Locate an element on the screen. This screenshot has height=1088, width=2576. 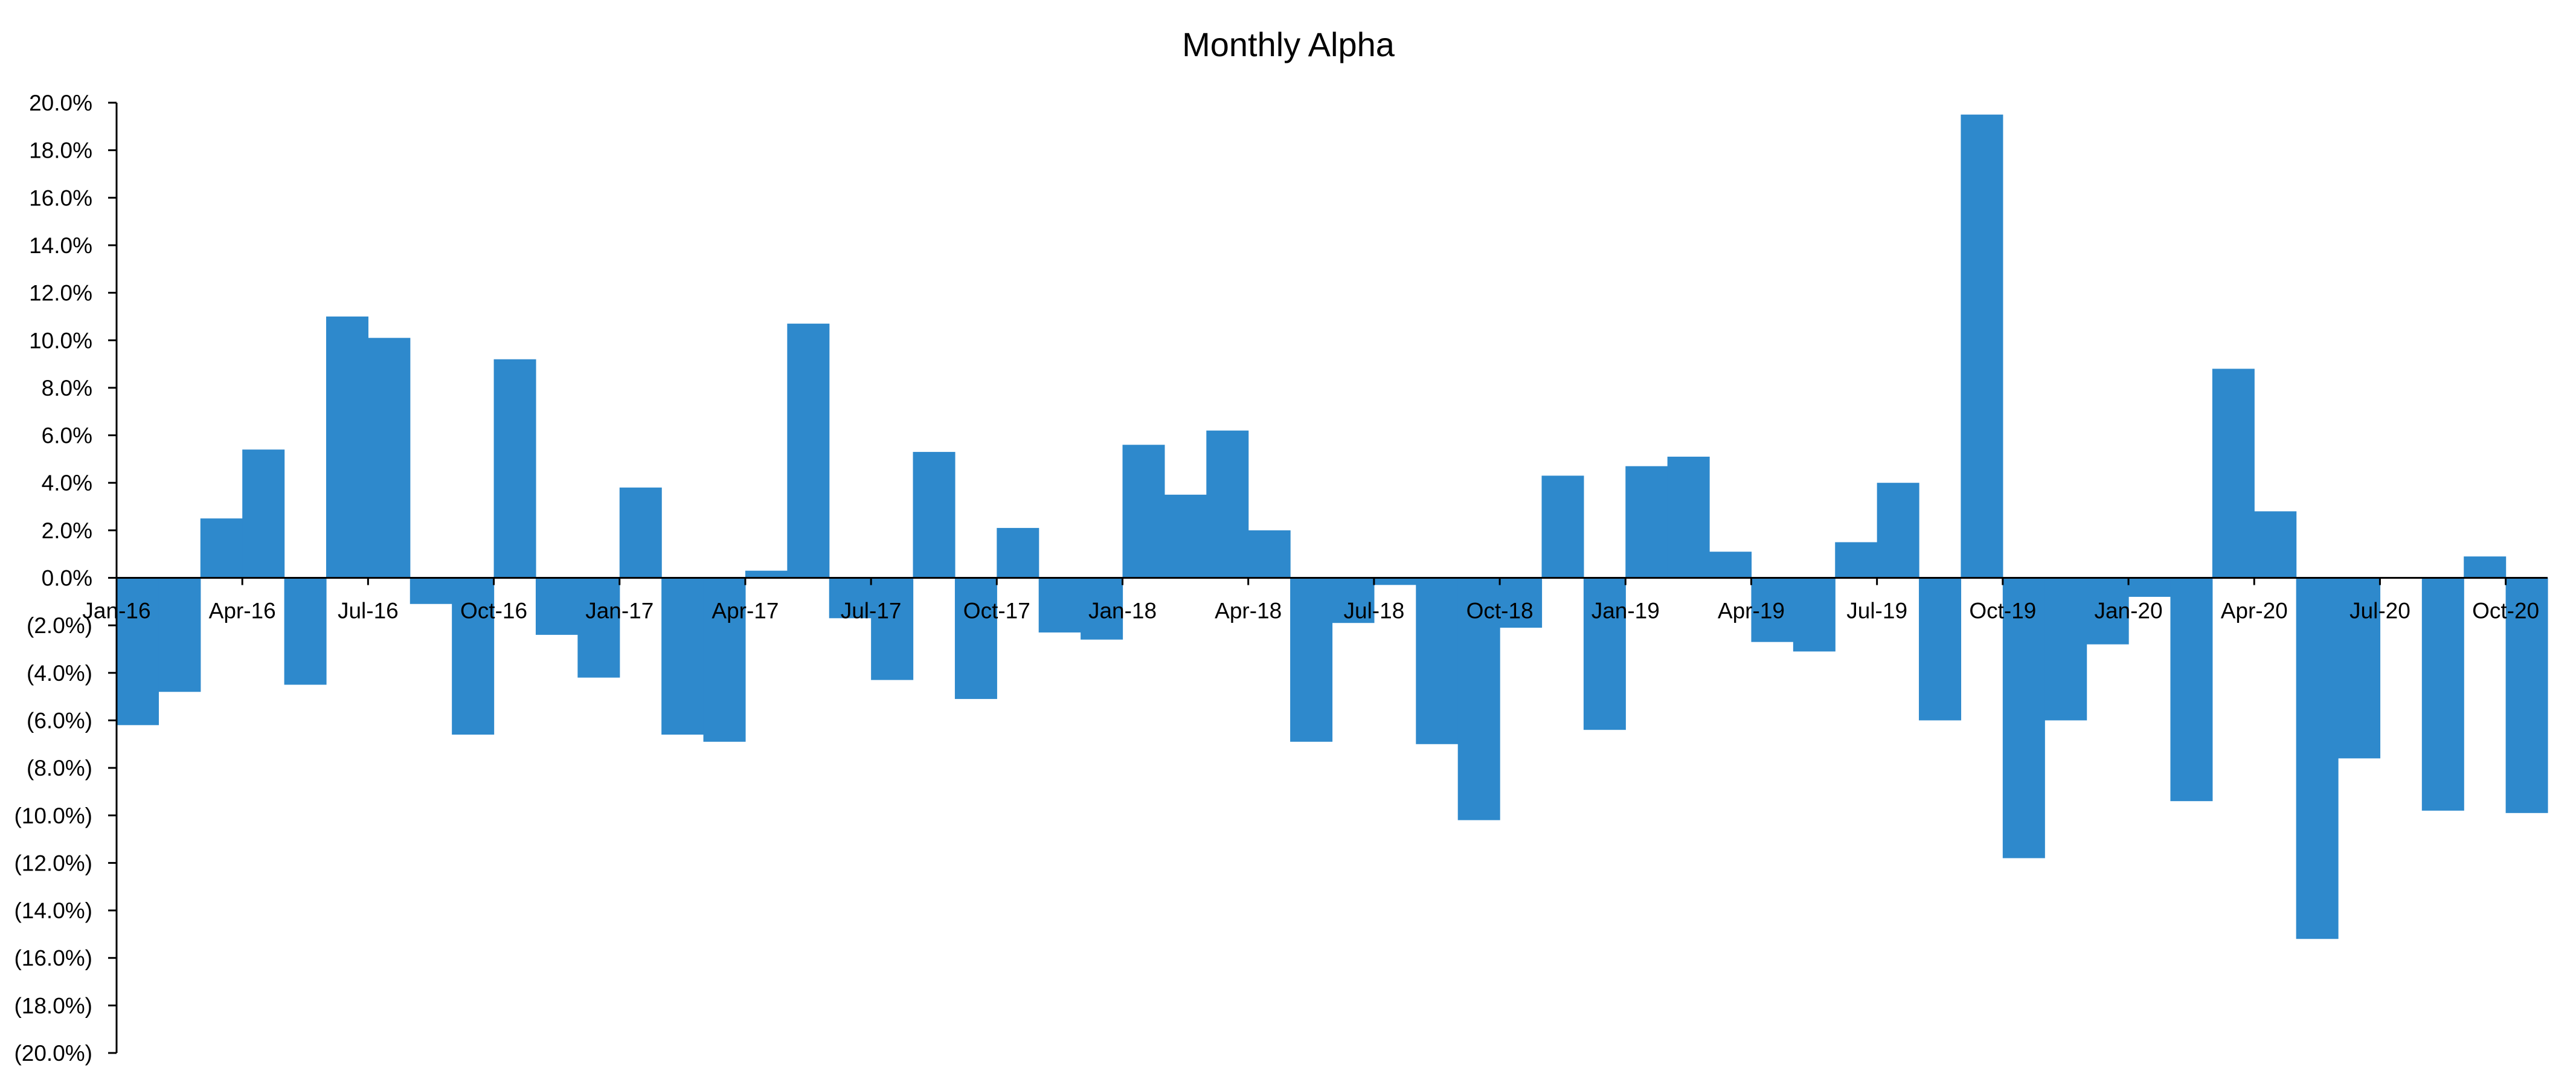
y-tick-label: (12.0%) is located at coordinates (53, 863).